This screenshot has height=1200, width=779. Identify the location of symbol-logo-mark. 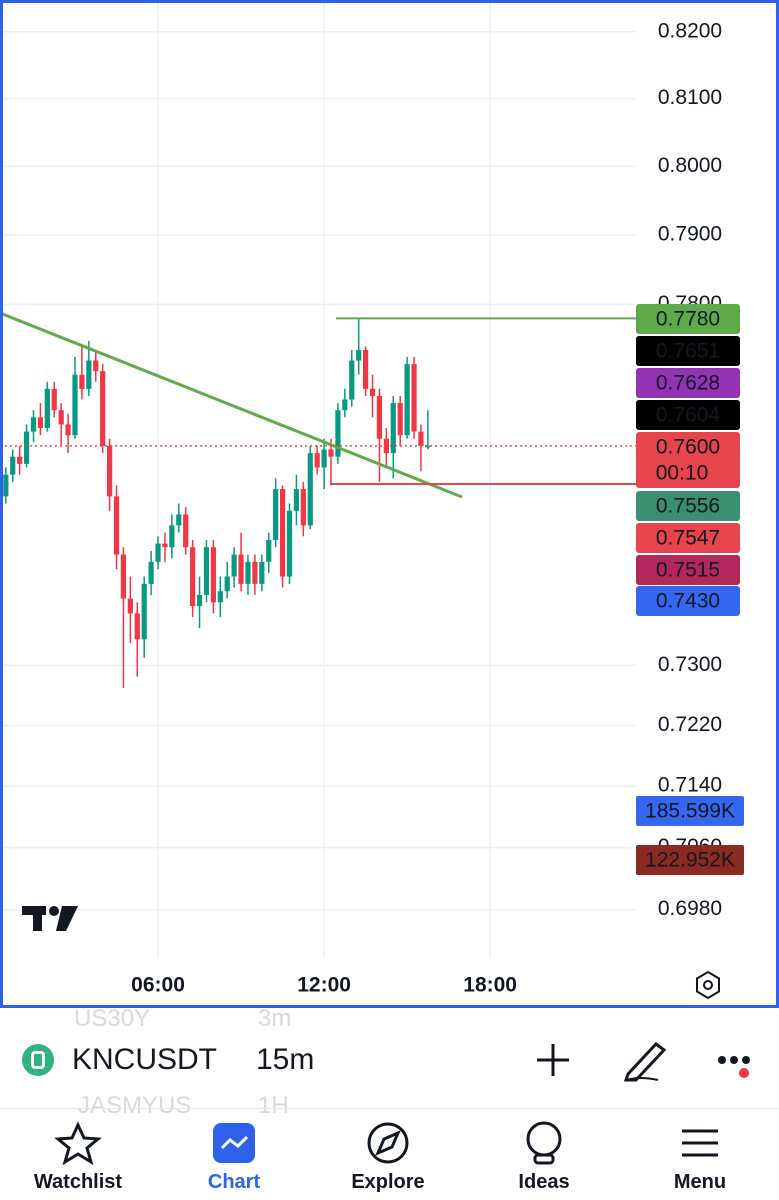
(38, 1060).